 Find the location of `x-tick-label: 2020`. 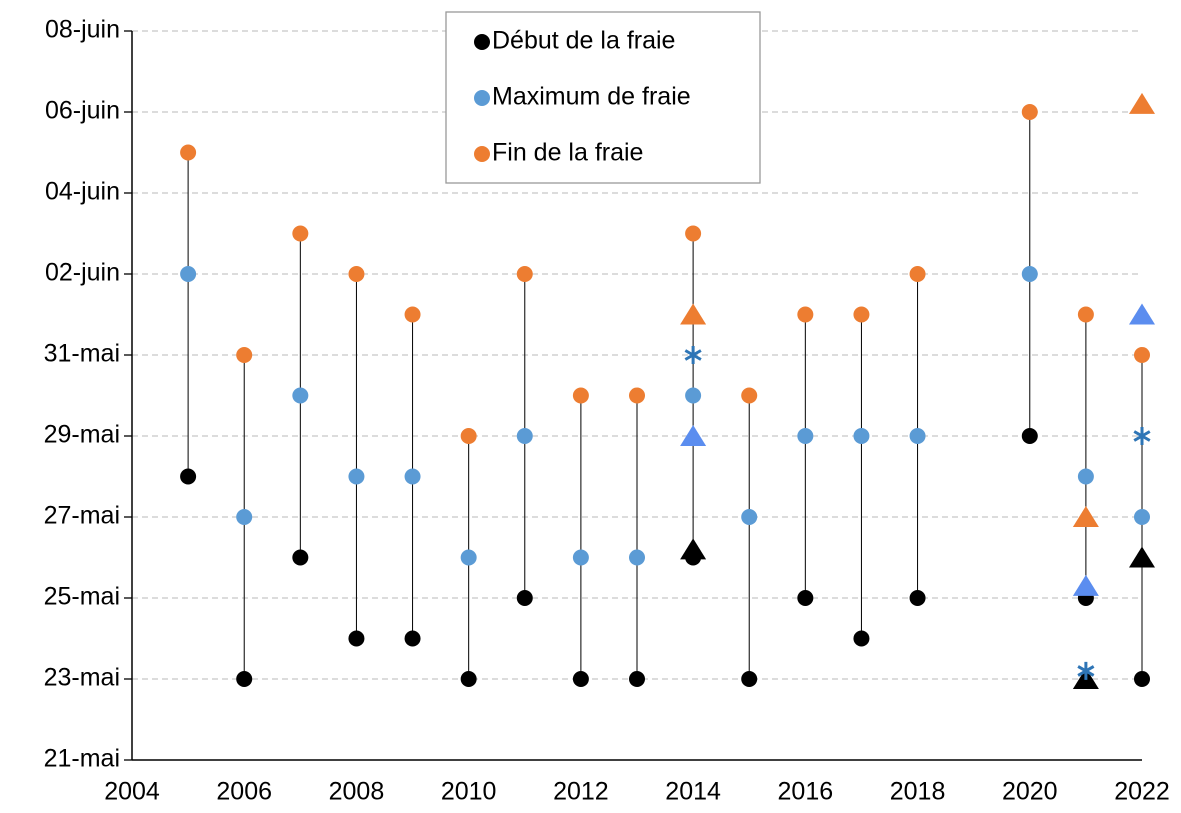

x-tick-label: 2020 is located at coordinates (1030, 792).